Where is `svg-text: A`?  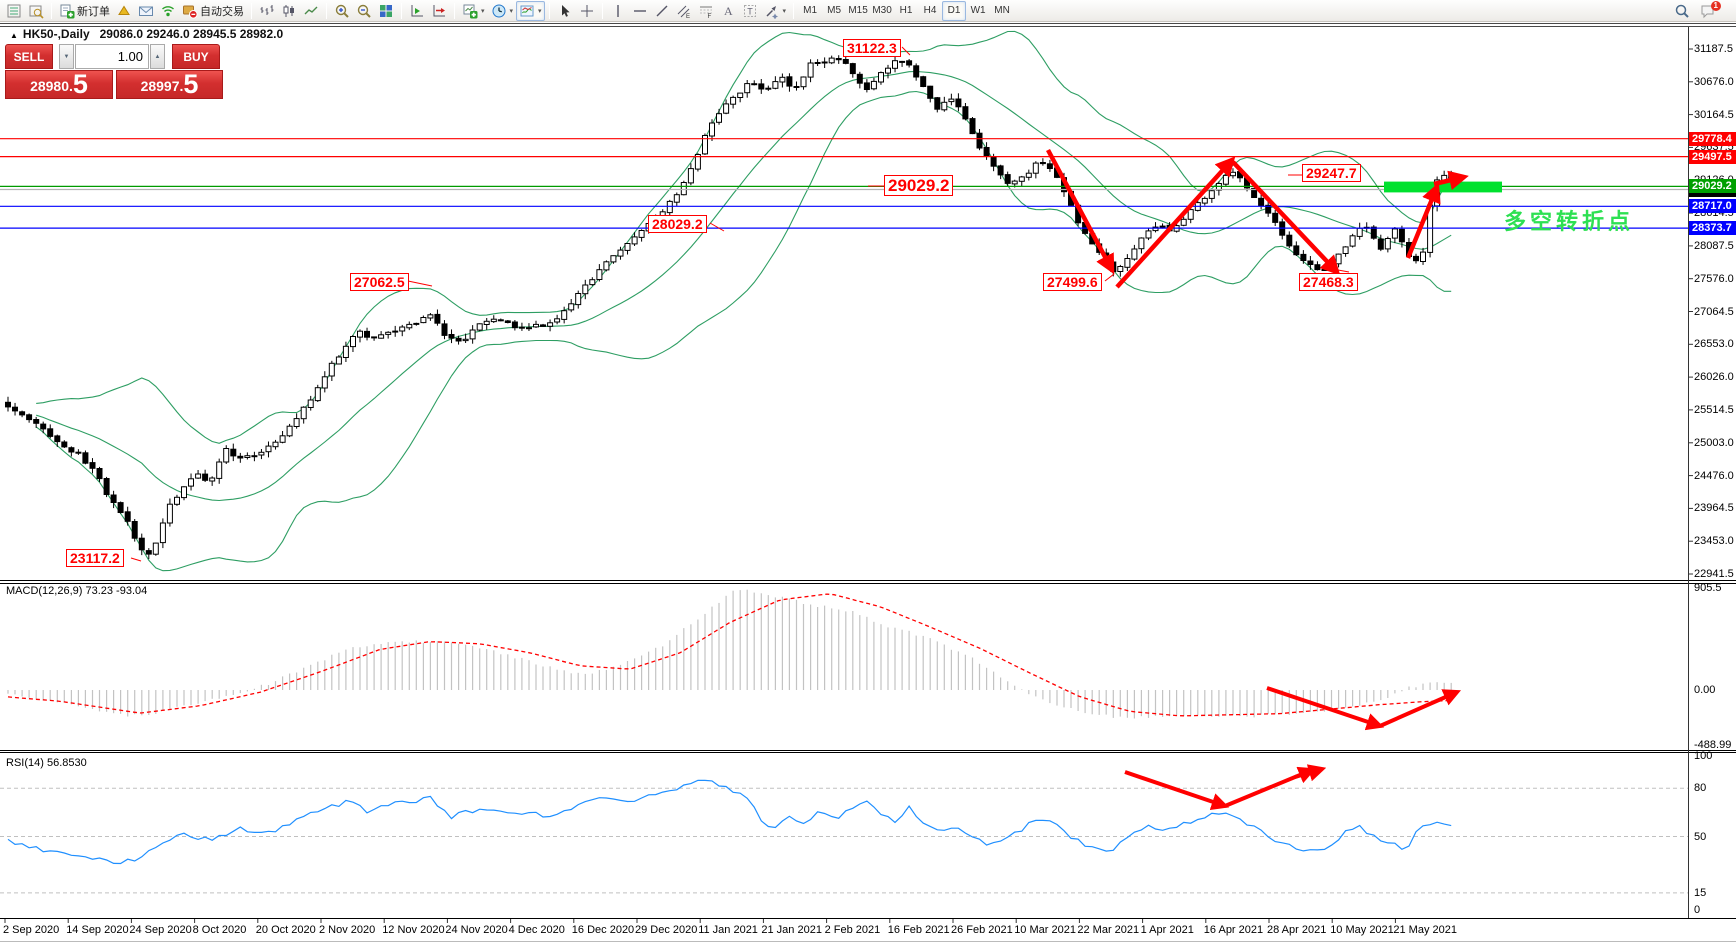
svg-text: A is located at coordinates (728, 11).